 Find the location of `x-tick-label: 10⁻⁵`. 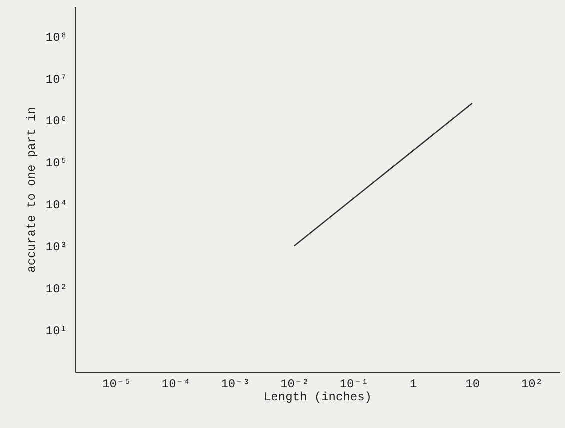

x-tick-label: 10⁻⁵ is located at coordinates (117, 385).